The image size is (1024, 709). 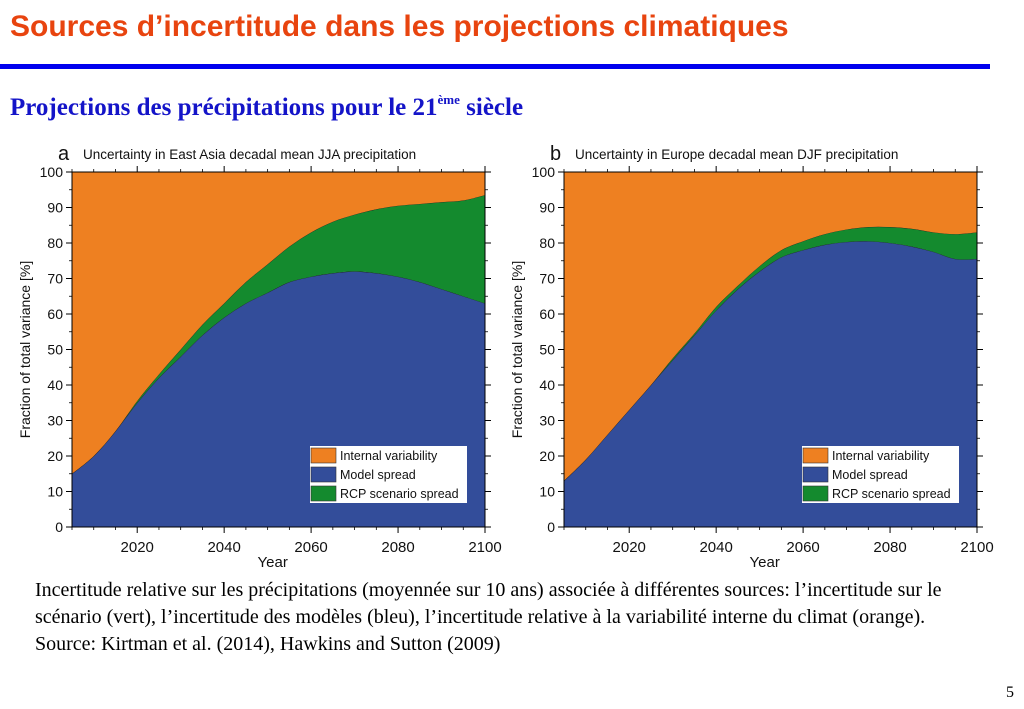 What do you see at coordinates (770, 353) in the screenshot?
I see `area-rcp-scenario-spread` at bounding box center [770, 353].